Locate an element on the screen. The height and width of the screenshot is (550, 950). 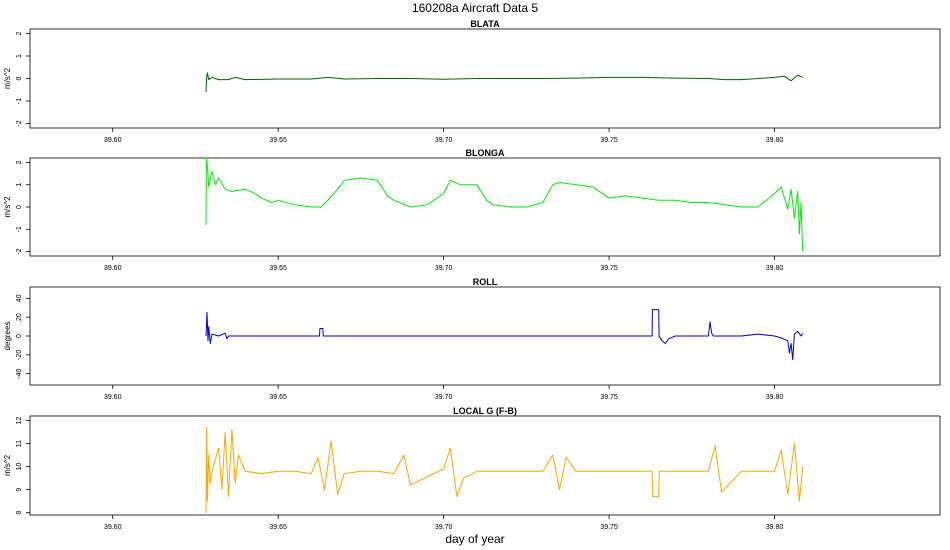
y-tick-label: 11 is located at coordinates (19, 443).